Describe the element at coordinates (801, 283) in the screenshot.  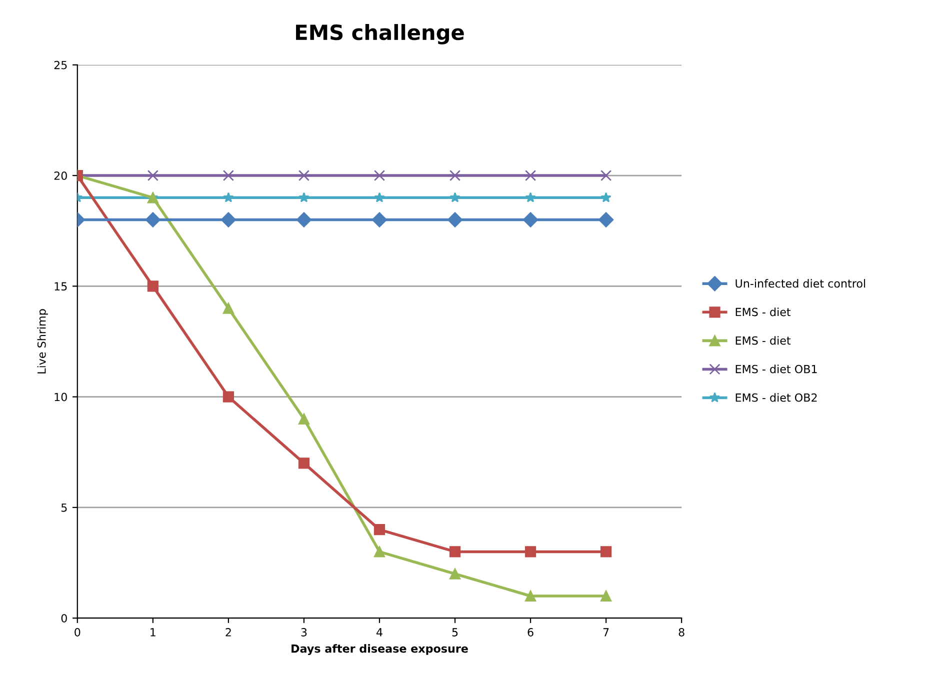
I see `legend-label: Un-infected diet control` at that location.